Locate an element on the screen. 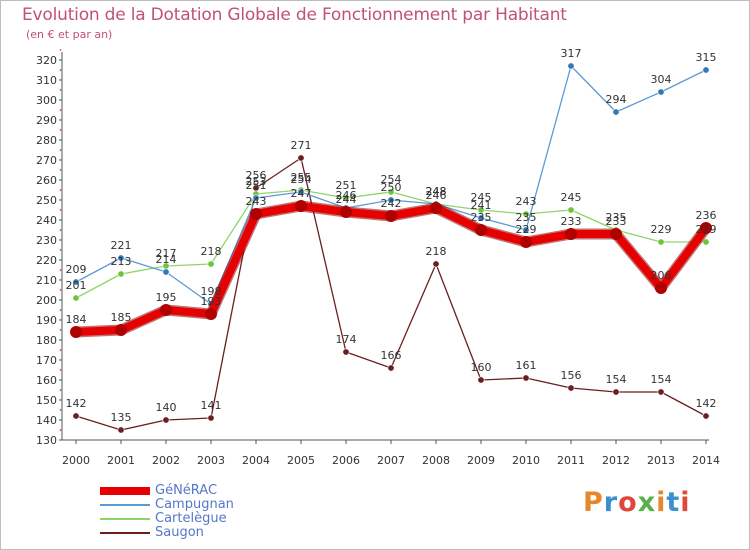 The image size is (750, 550). data-label: 166 is located at coordinates (391, 355).